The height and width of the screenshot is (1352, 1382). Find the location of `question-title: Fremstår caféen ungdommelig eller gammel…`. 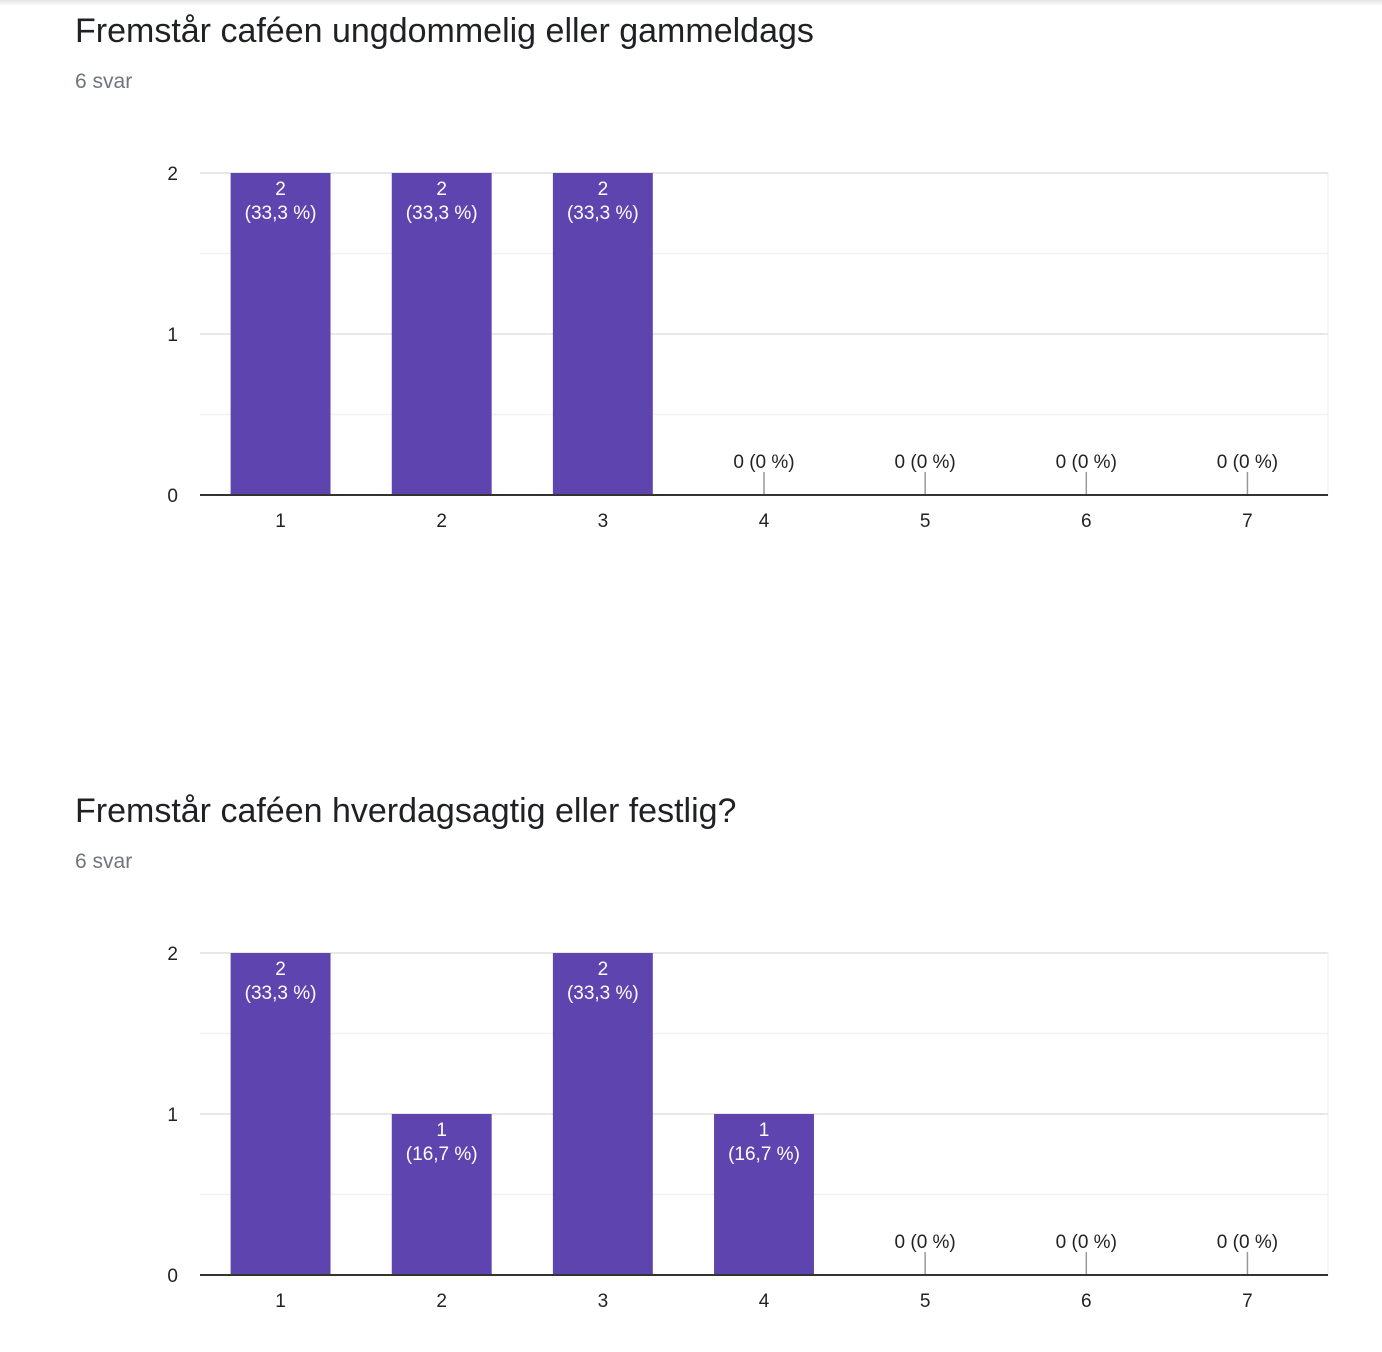

question-title: Fremstår caféen ungdommelig eller gammel… is located at coordinates (444, 31).